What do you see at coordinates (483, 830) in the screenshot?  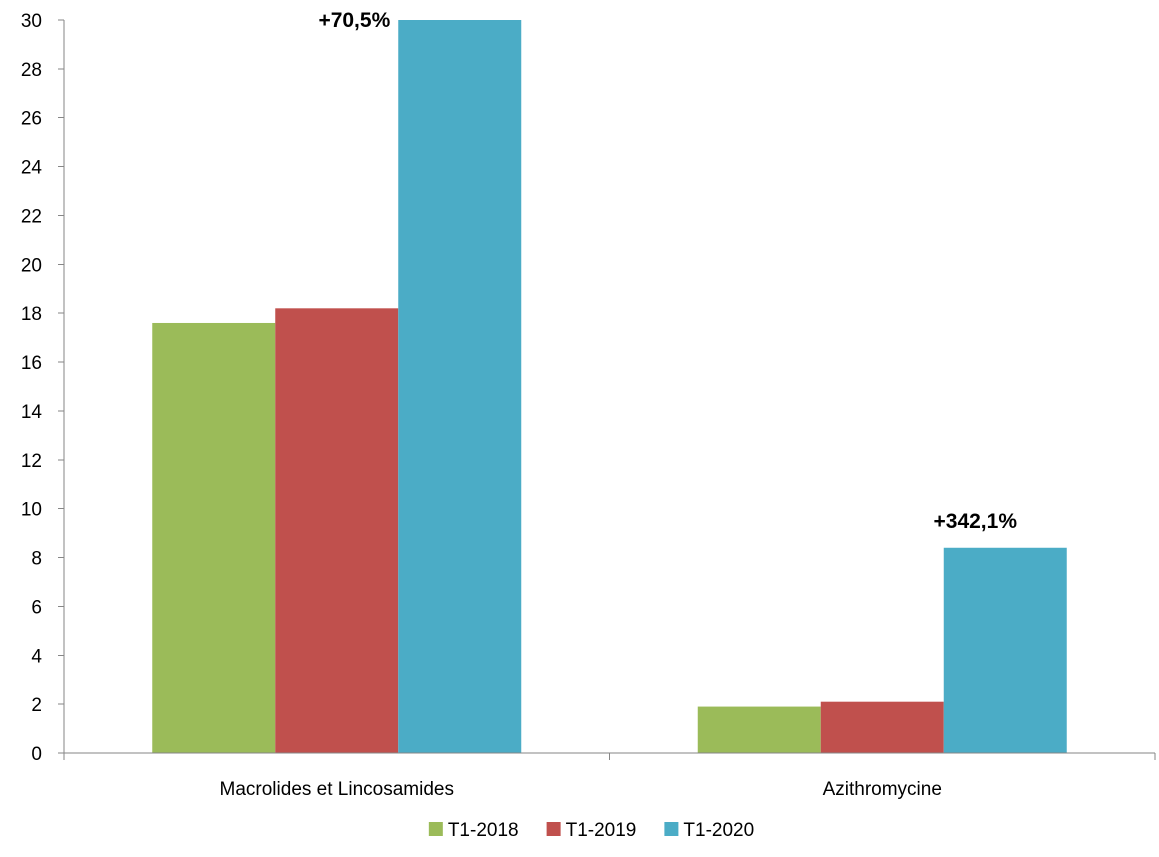 I see `legend-label: T1-2018` at bounding box center [483, 830].